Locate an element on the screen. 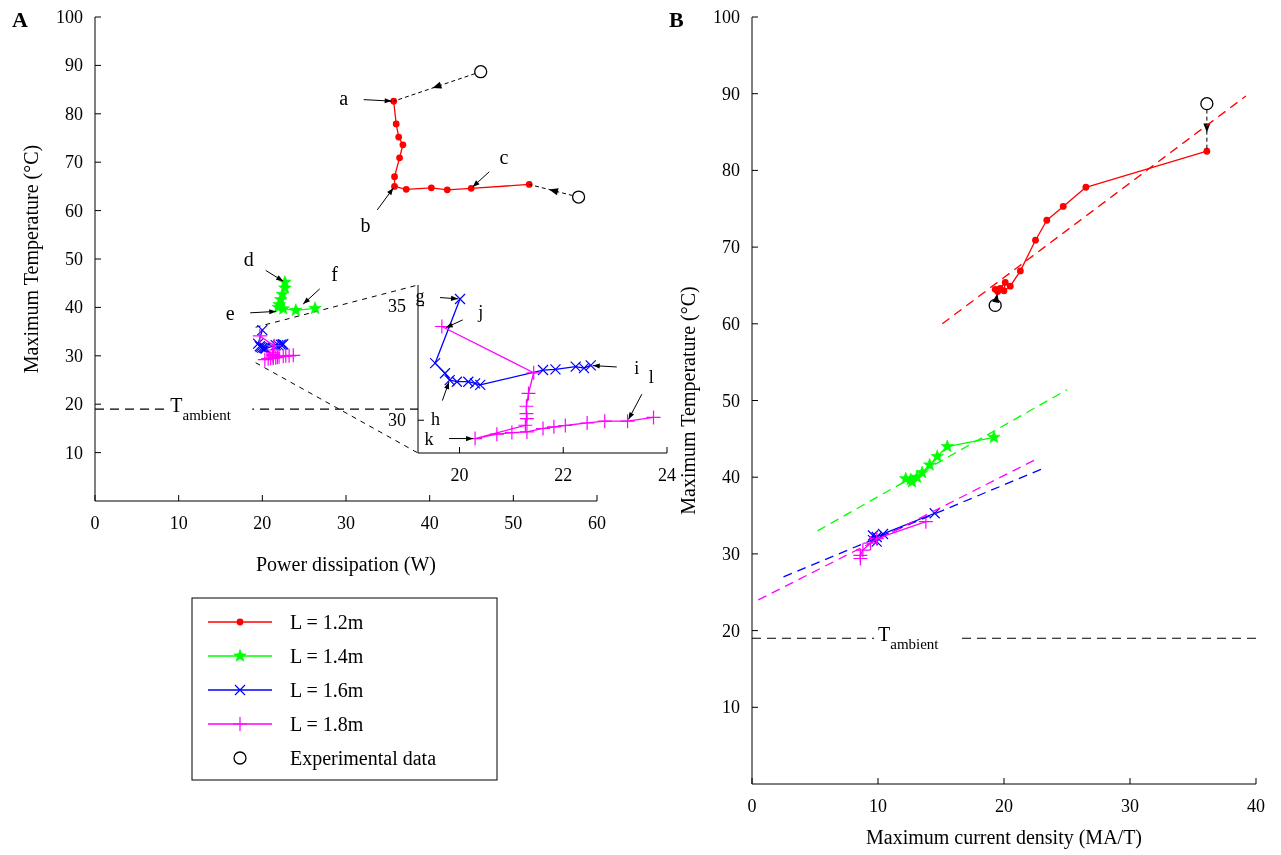  legend-label: L = 1.4m is located at coordinates (327, 656).